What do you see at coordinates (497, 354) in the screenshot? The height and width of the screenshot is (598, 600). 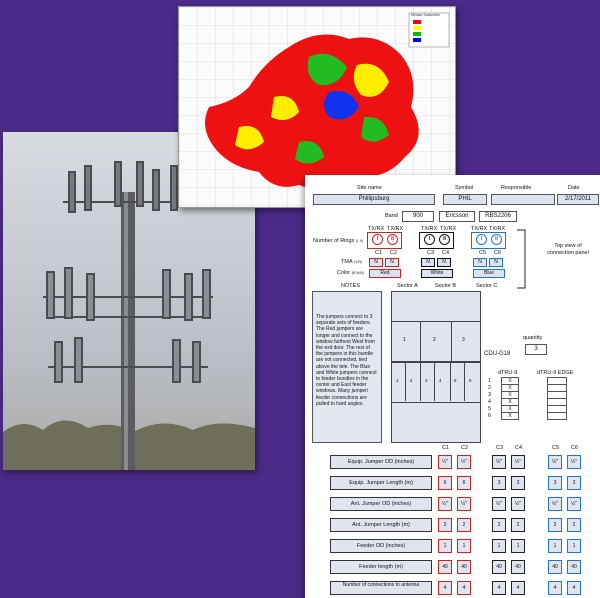 I see `cdu-label: CDU-G18` at bounding box center [497, 354].